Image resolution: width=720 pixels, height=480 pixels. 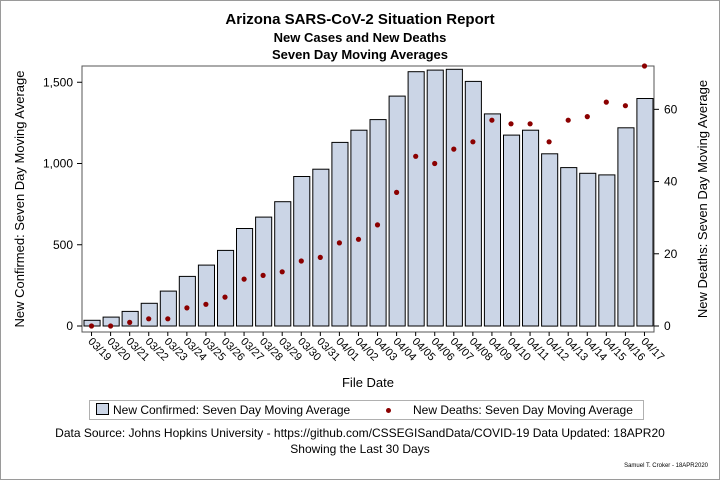 I want to click on y-axis-title: New Confirmed: Seven Day Moving Average, so click(x=19, y=199).